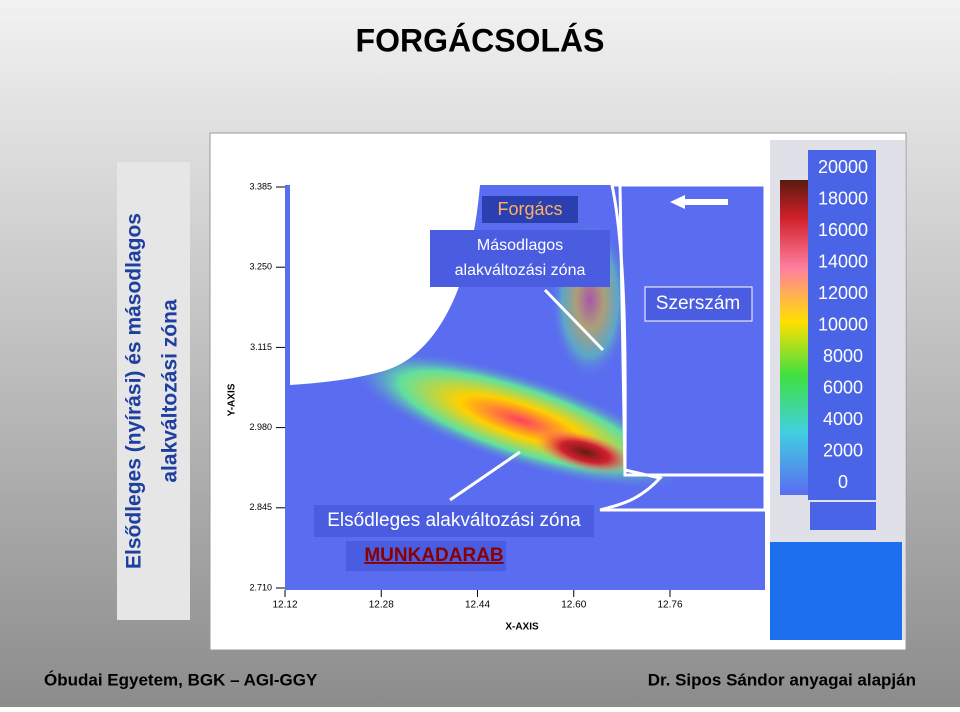 Image resolution: width=960 pixels, height=712 pixels. I want to click on x-tick-label: 12.12, so click(284, 605).